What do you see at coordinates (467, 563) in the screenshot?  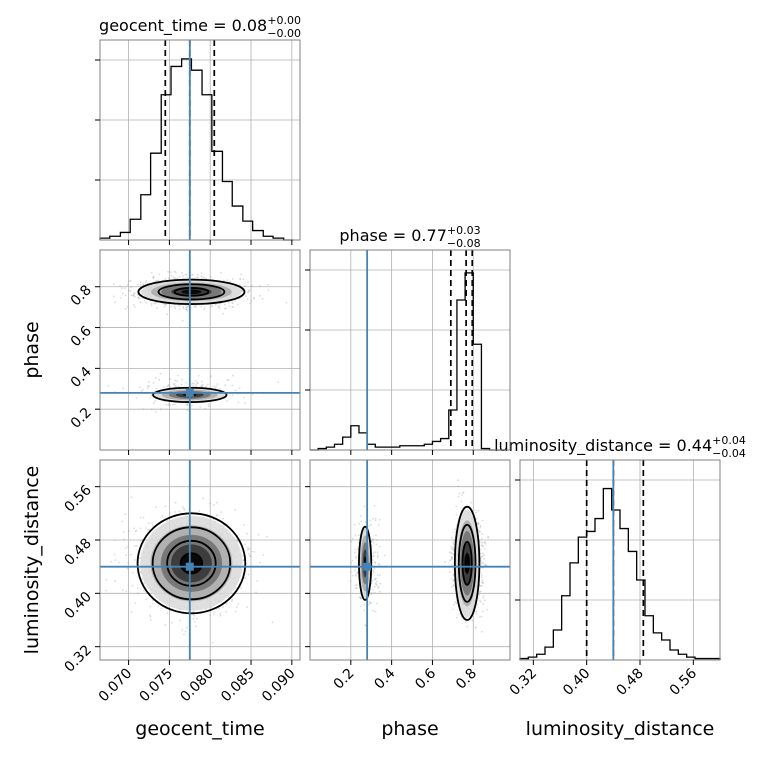 I see `contour-line` at bounding box center [467, 563].